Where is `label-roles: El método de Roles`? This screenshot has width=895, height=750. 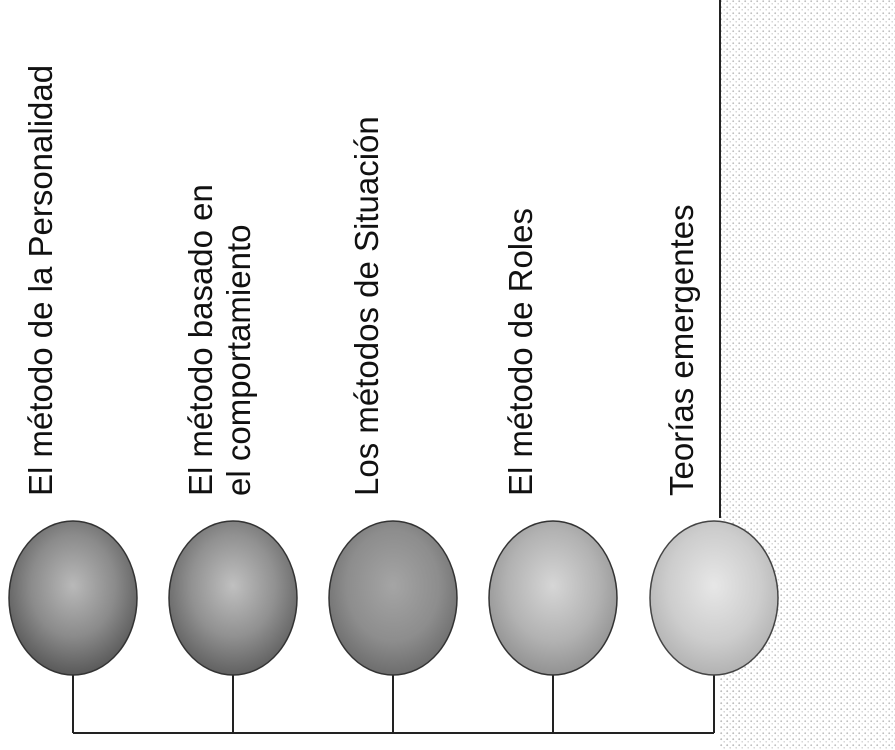 label-roles: El método de Roles is located at coordinates (520, 352).